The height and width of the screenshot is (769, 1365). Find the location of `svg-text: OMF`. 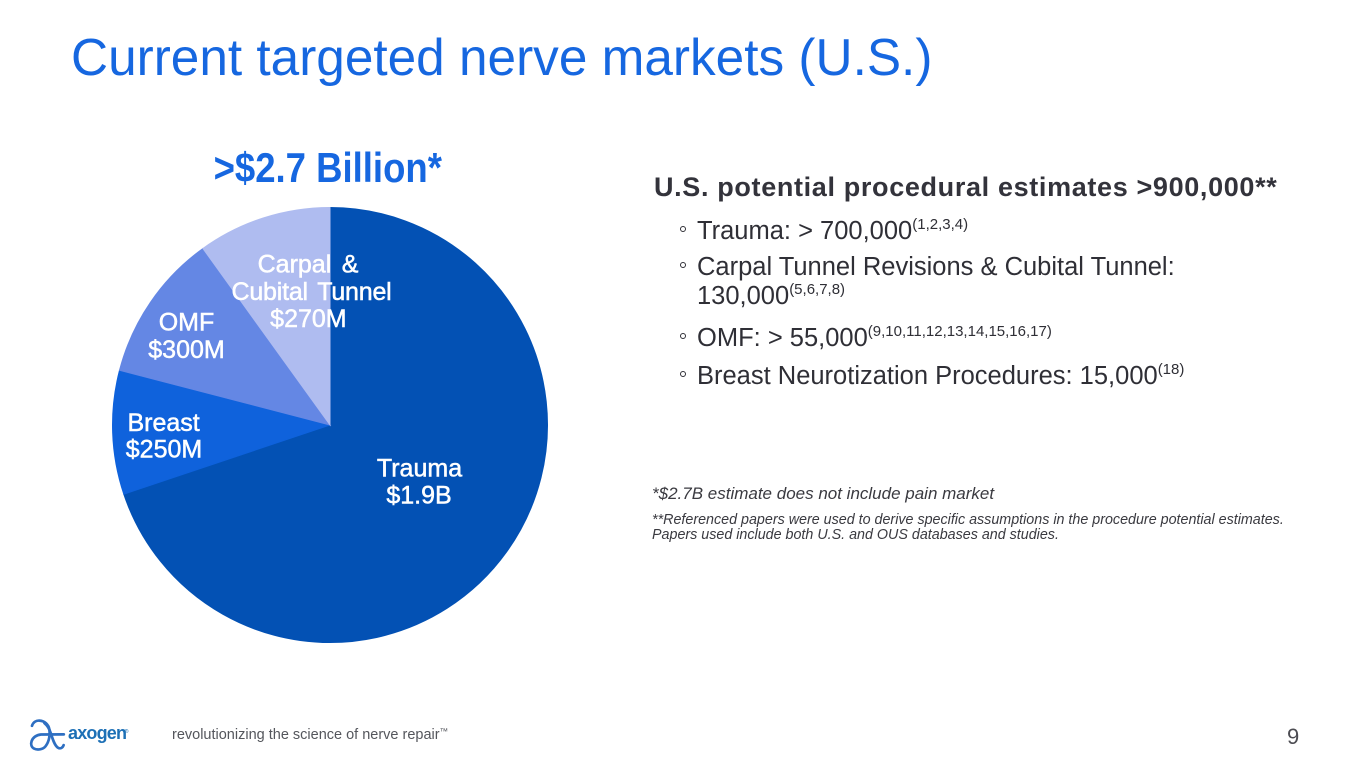

svg-text: OMF is located at coordinates (187, 323).